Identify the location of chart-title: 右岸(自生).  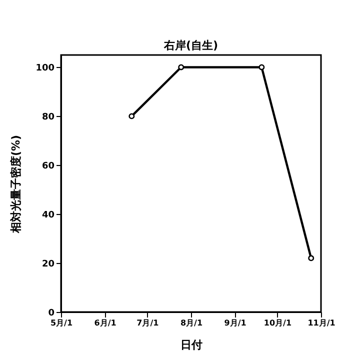
(190, 45).